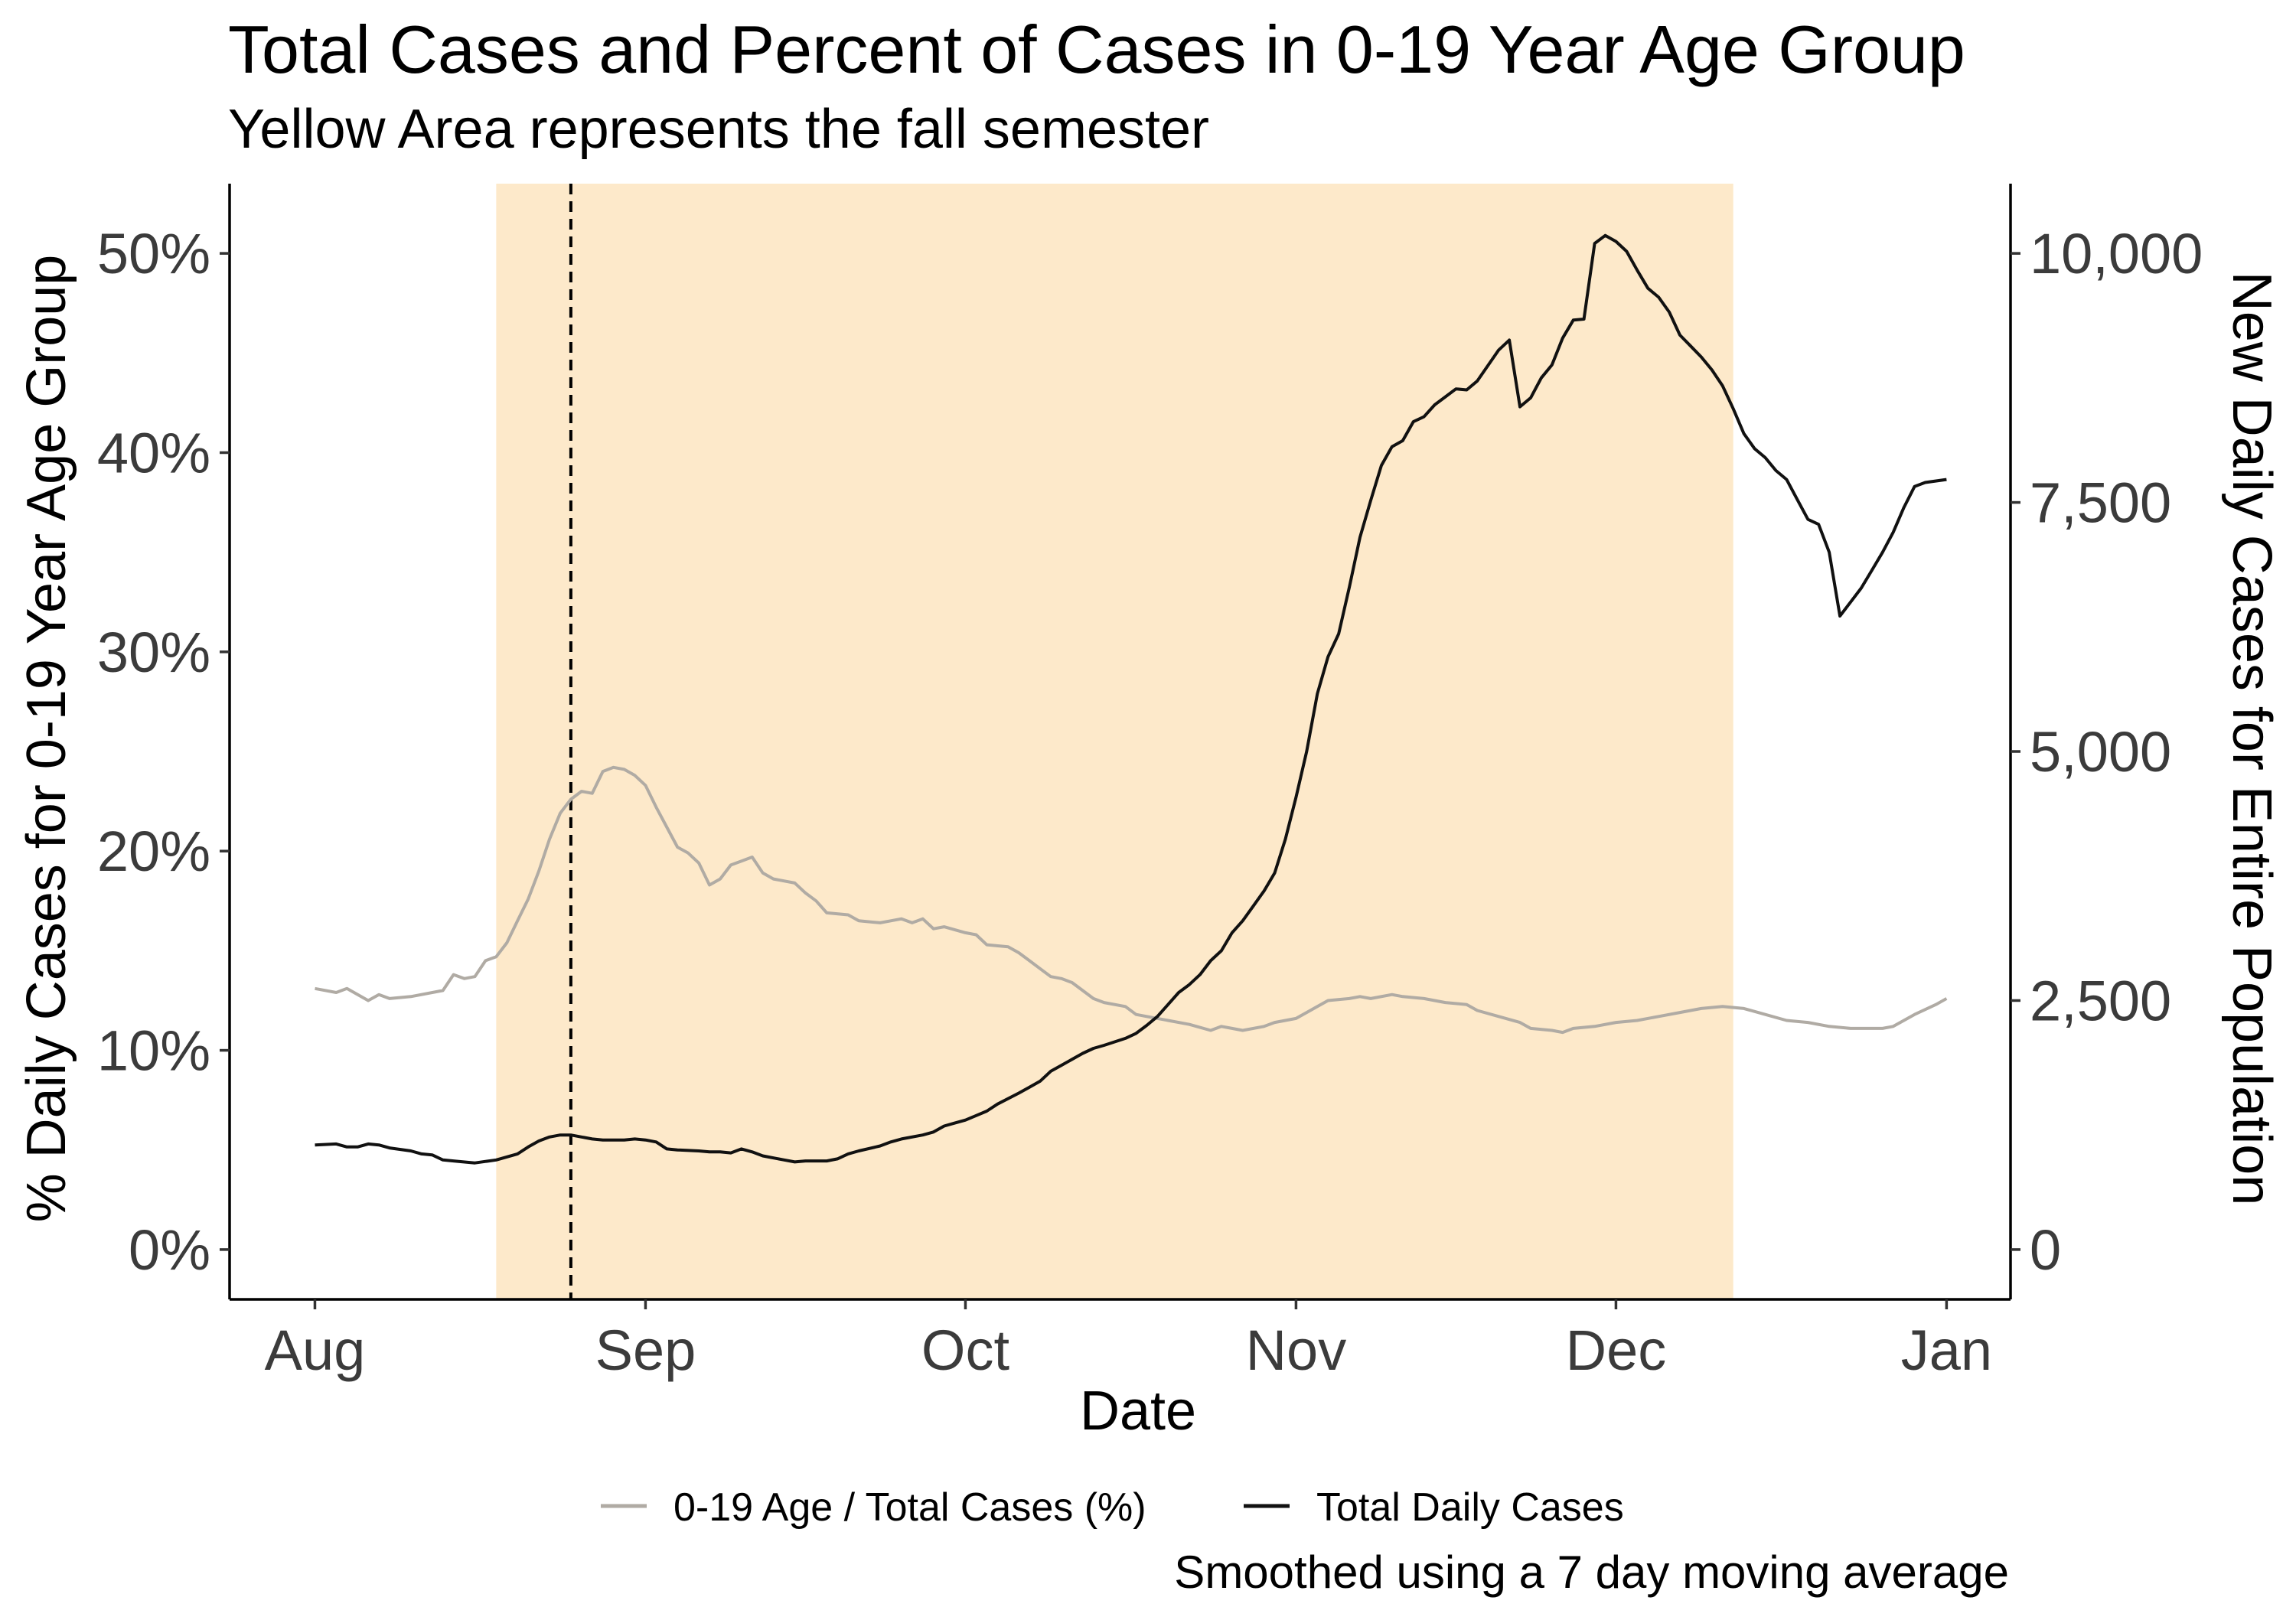 The width and height of the screenshot is (2296, 1607). I want to click on legend-label-total: Total Daily Cases, so click(1470, 1507).